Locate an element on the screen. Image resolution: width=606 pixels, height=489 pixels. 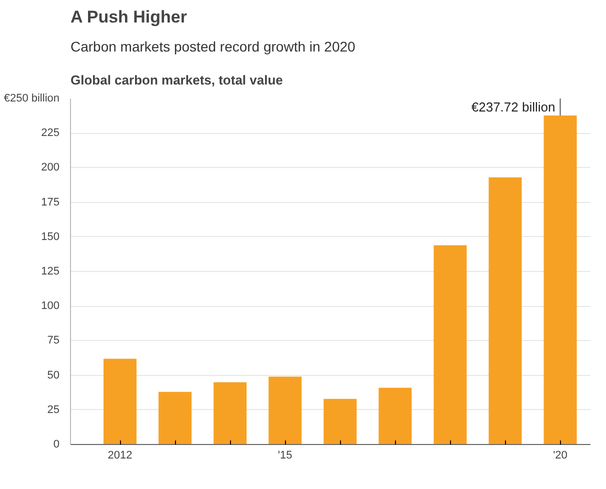
y-tick-label: €250 billion is located at coordinates (32, 98).